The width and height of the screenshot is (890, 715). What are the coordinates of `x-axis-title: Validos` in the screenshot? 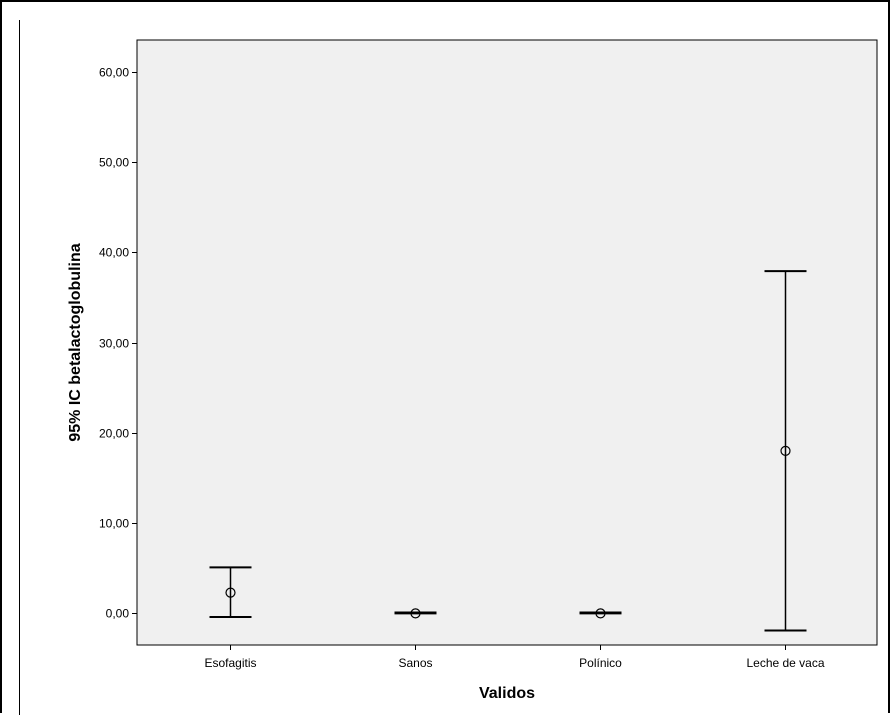 It's located at (507, 693).